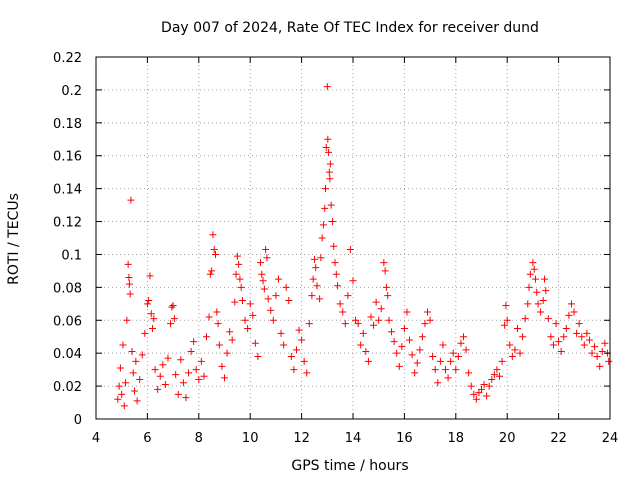  I want to click on x-tick-label: 6, so click(147, 438).